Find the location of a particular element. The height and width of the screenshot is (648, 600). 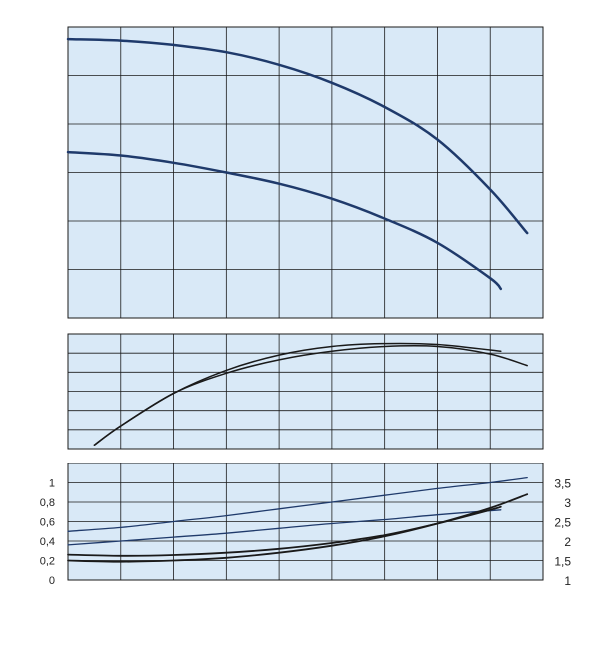

y2-tick-label-npsh: 2,5 is located at coordinates (562, 523).